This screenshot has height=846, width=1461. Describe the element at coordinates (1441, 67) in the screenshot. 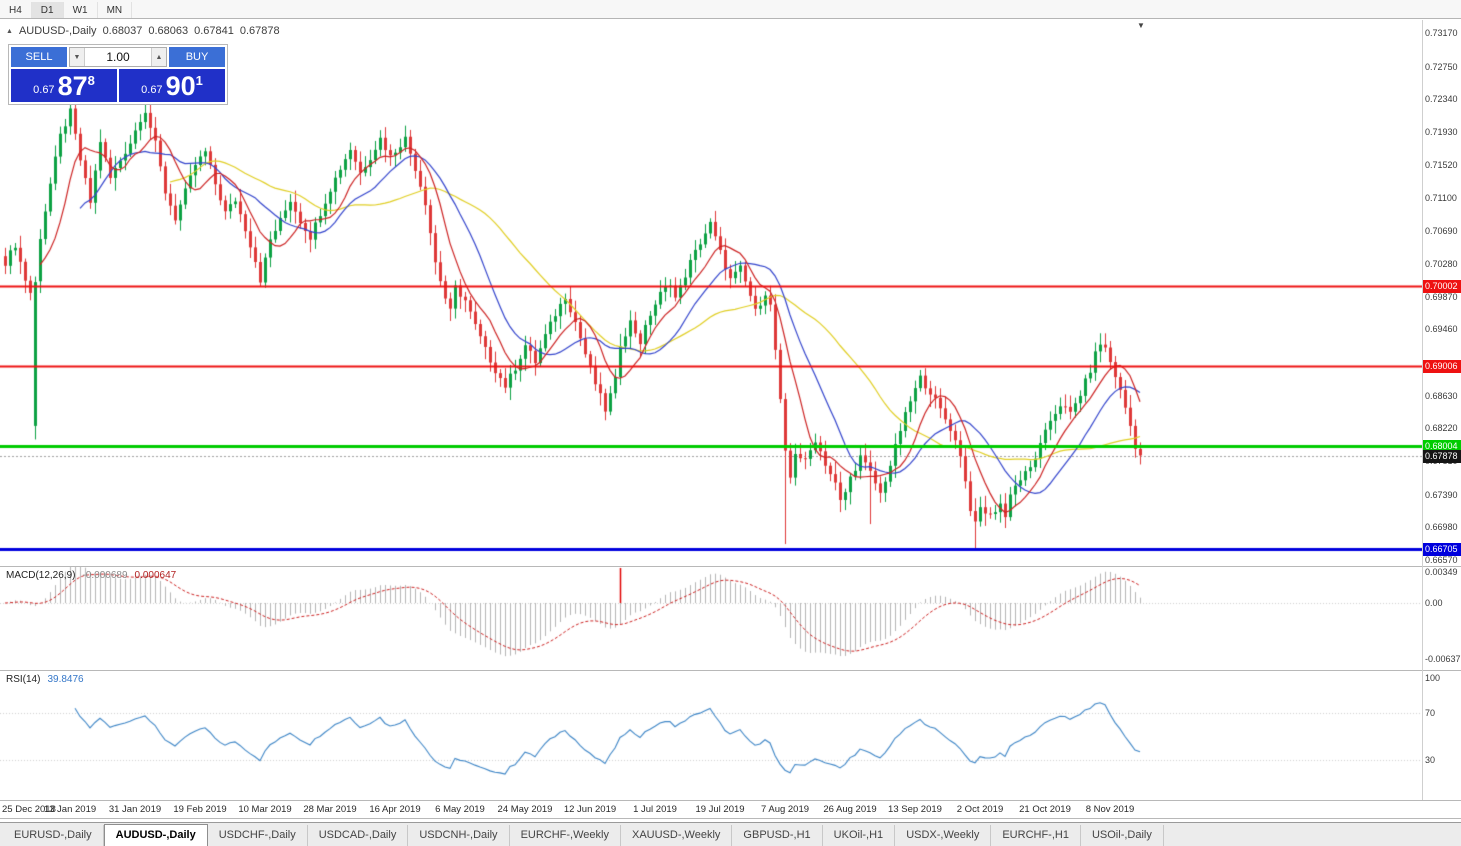

I see `price-axis-label: 0.72750` at that location.